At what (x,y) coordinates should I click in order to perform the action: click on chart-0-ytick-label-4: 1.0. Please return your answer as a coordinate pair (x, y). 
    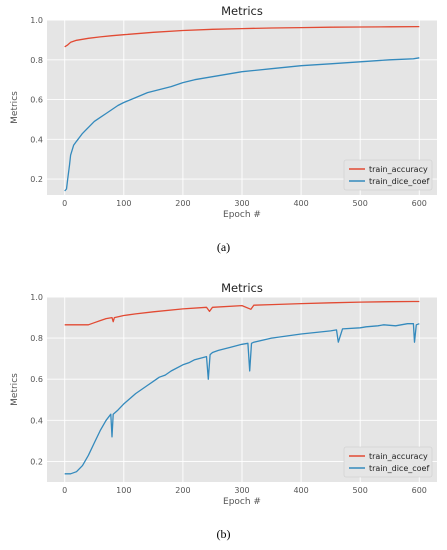
    Looking at the image, I should click on (36, 20).